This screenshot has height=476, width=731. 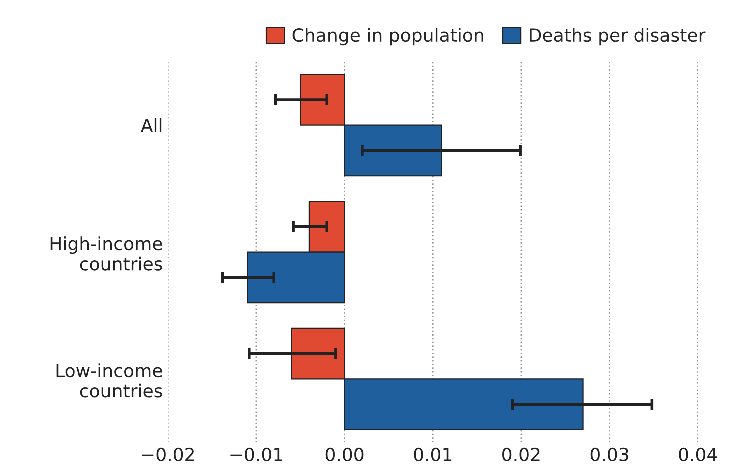 What do you see at coordinates (618, 37) in the screenshot?
I see `legend-label: Deaths per disaster` at bounding box center [618, 37].